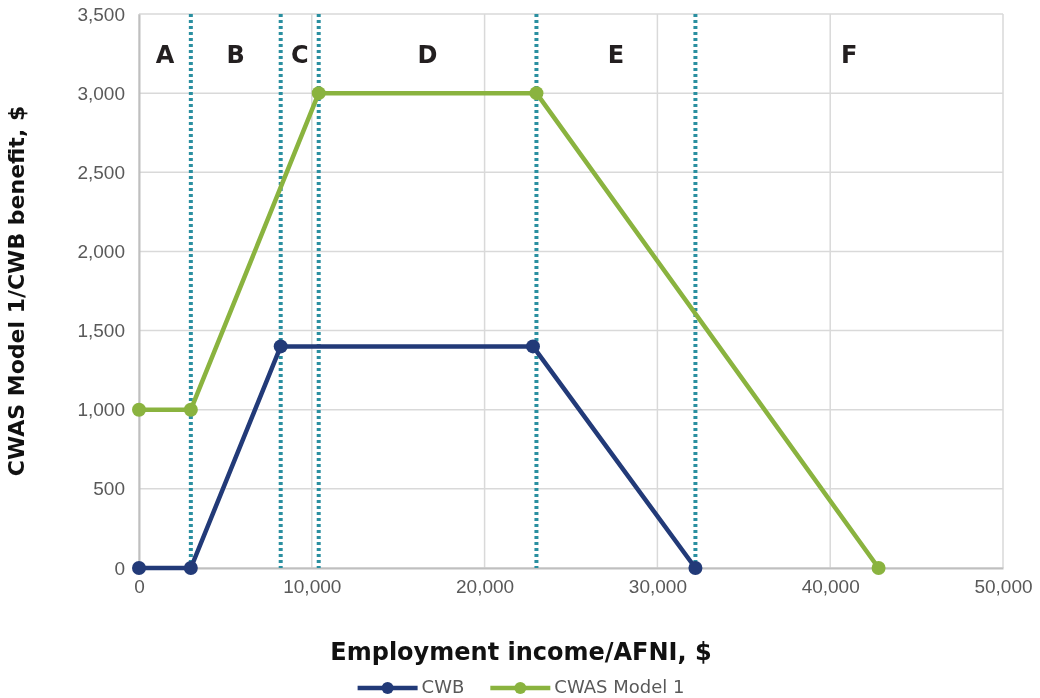  I want to click on x-tick-label: 40,000, so click(830, 587).